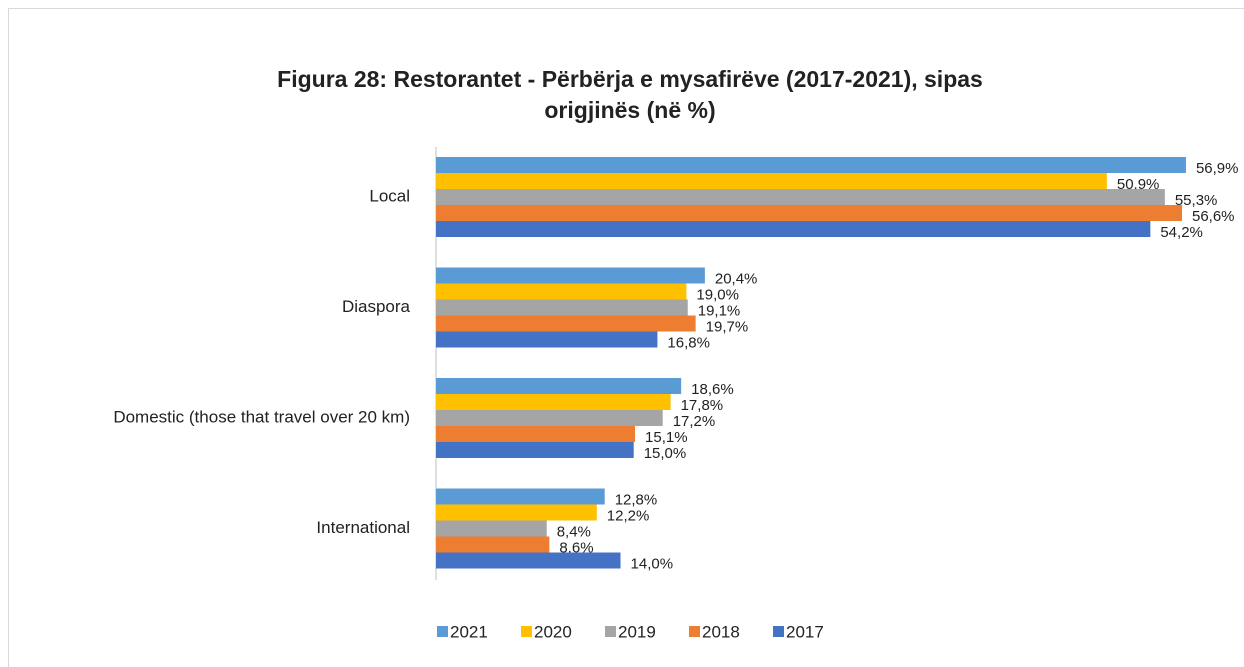 The height and width of the screenshot is (667, 1244). What do you see at coordinates (719, 310) in the screenshot?
I see `data-label: 19,1%` at bounding box center [719, 310].